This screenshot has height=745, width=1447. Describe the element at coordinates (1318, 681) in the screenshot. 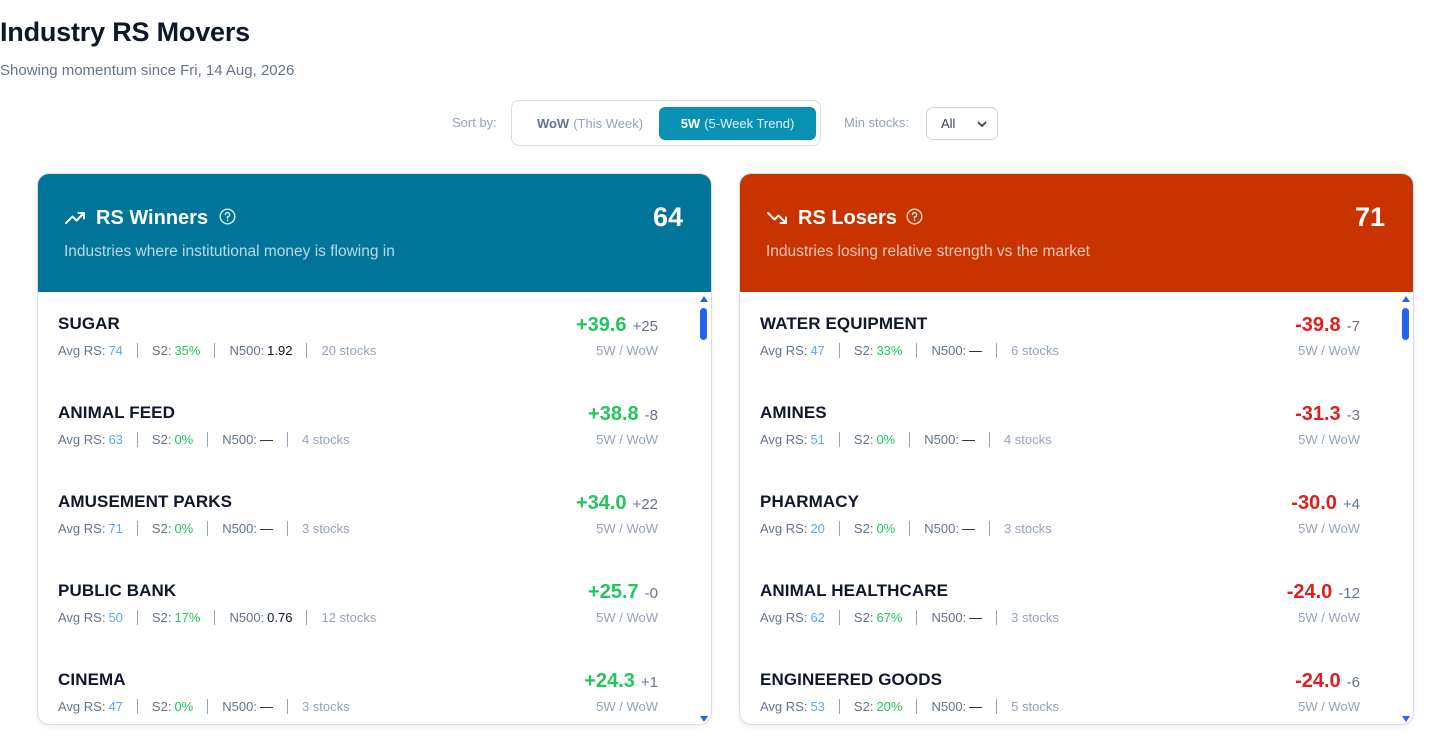

I see `rs-change-5w: -24.0` at that location.